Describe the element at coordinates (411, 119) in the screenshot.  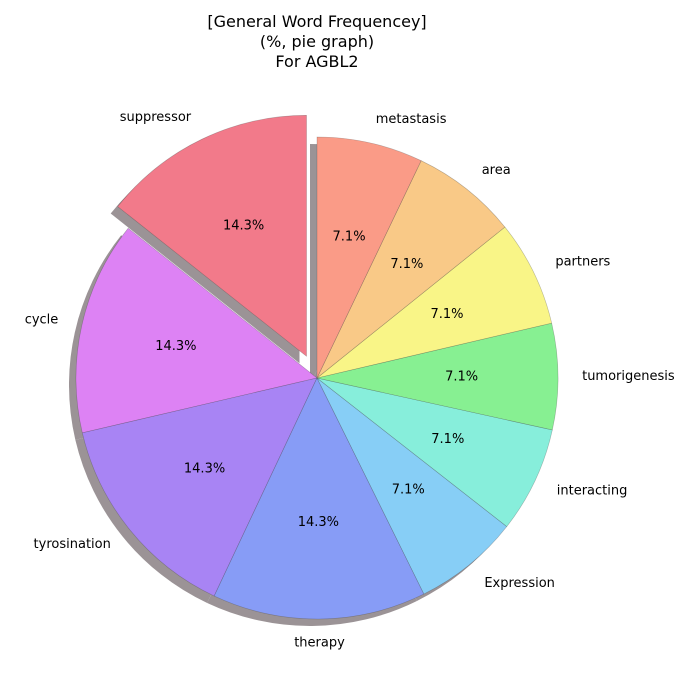
I see `slice-label-metastasis: metastasis` at that location.